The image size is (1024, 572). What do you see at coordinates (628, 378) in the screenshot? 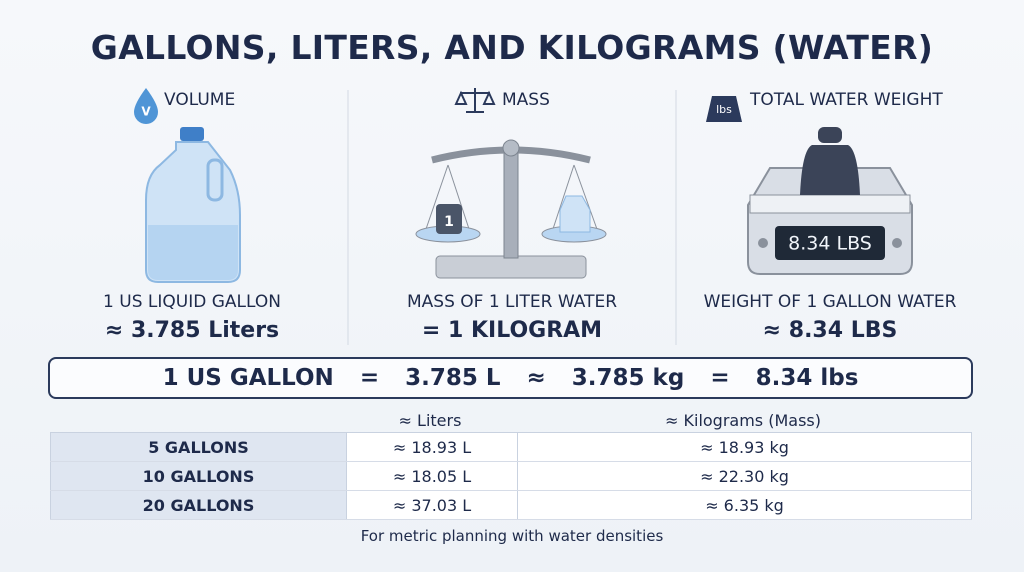
I see `equation-part: 3.785 kg` at bounding box center [628, 378].